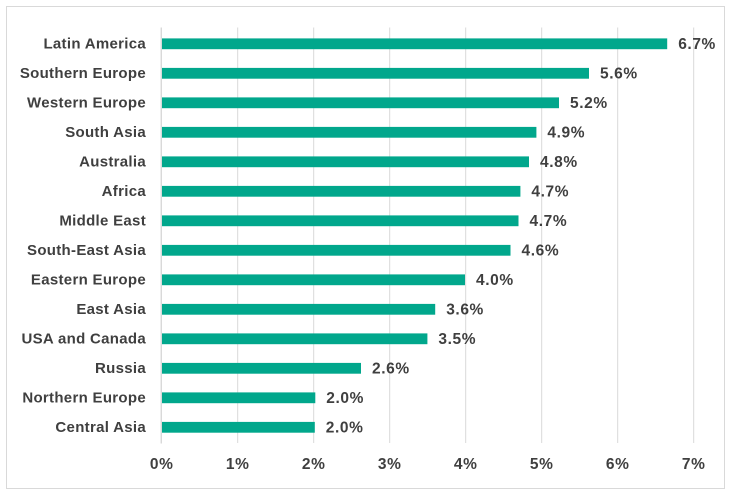 Image resolution: width=734 pixels, height=500 pixels. Describe the element at coordinates (94, 43) in the screenshot. I see `svg-text: Latin America` at that location.